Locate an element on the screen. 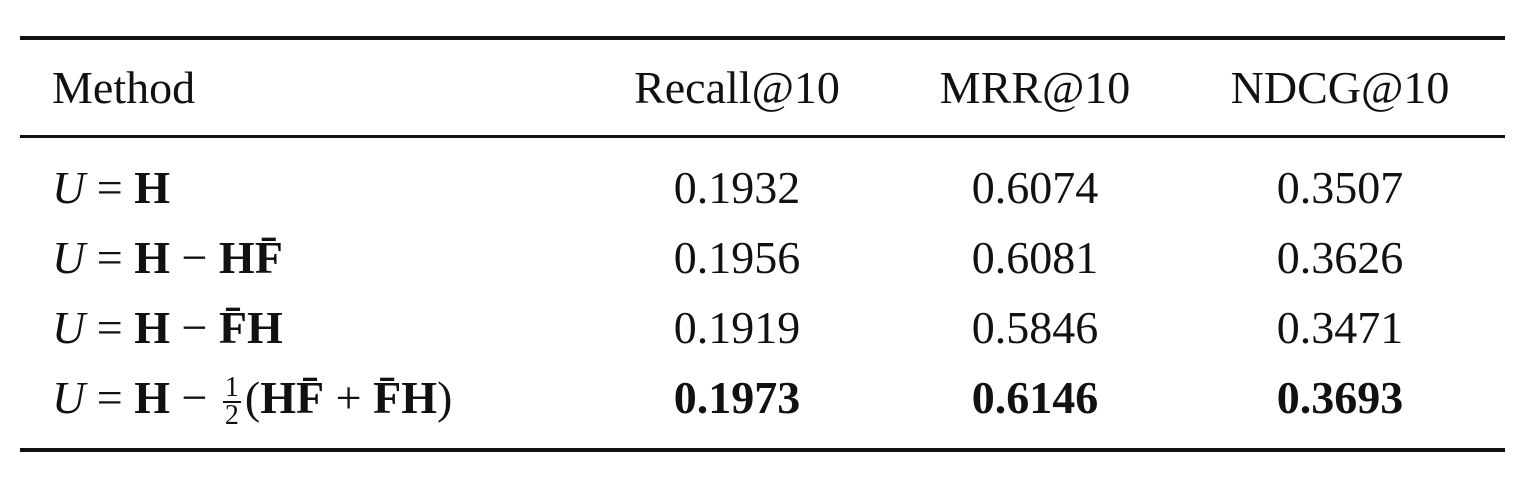 The image size is (1533, 497). value-cell: 0.6081 is located at coordinates (1035, 257).